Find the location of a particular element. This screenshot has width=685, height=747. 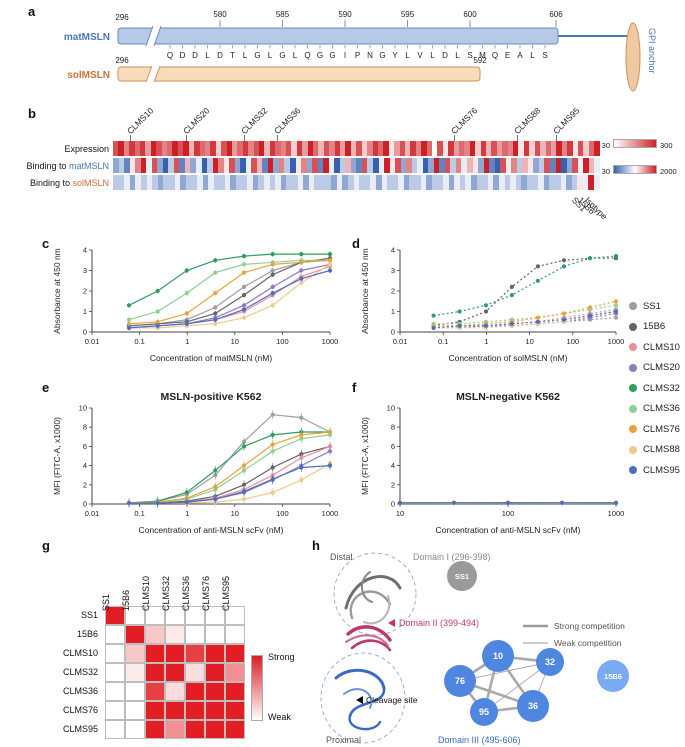

series-line-CLMS32 is located at coordinates (525, 286).